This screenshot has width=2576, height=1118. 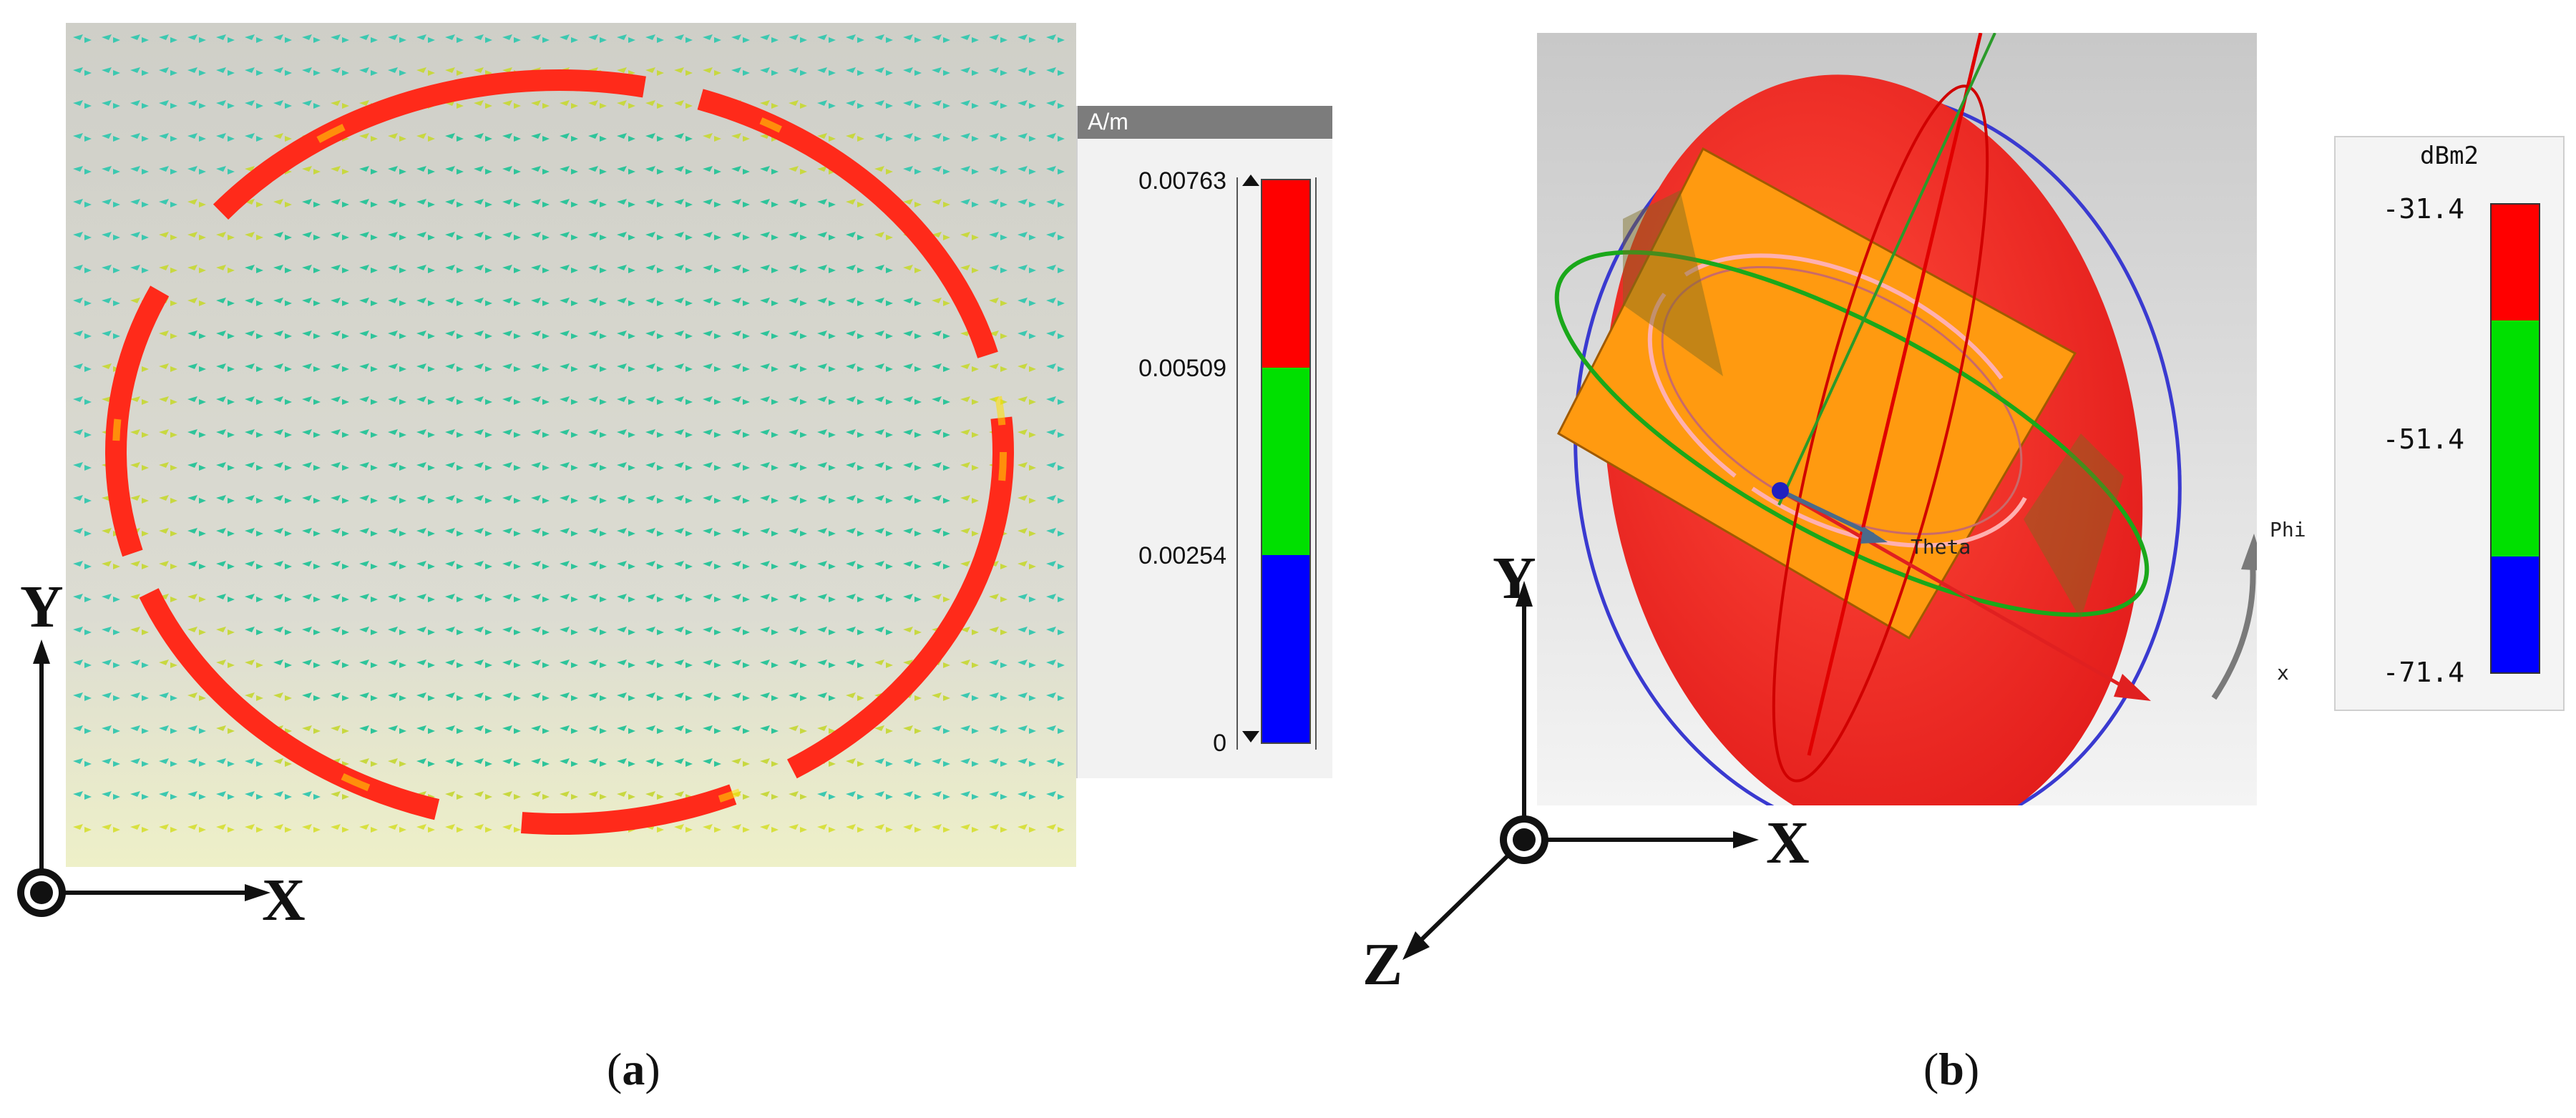 What do you see at coordinates (1941, 547) in the screenshot?
I see `label-theta: Theta` at bounding box center [1941, 547].